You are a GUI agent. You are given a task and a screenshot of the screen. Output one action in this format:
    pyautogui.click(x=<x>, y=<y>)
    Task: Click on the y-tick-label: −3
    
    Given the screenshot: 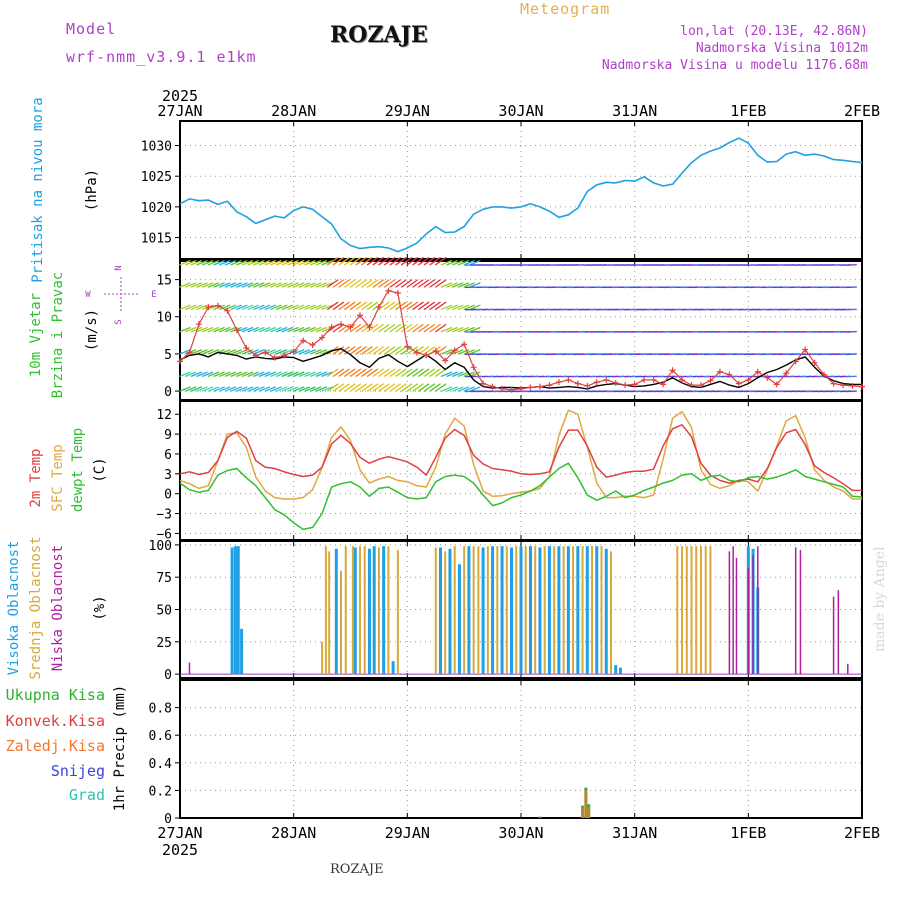 What is the action you would take?
    pyautogui.click(x=164, y=515)
    